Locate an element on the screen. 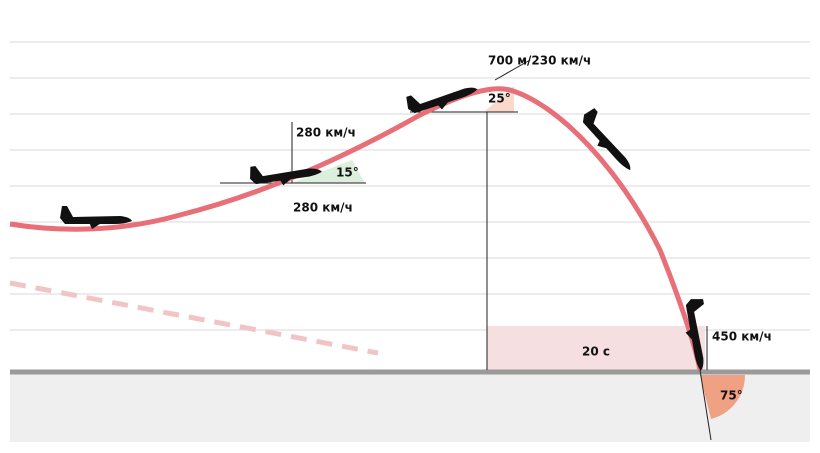  impact-angle: 75° is located at coordinates (731, 396).